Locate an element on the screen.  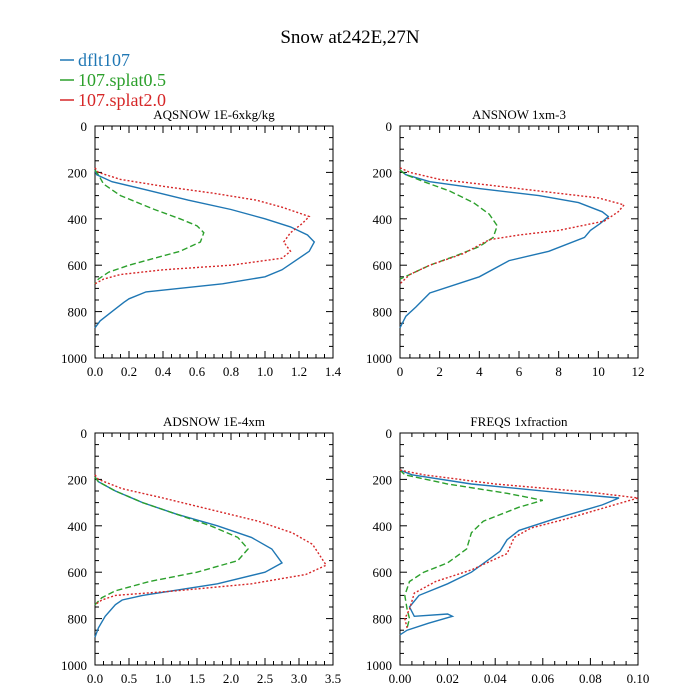
x-tick-label: 0.4 is located at coordinates (163, 371).